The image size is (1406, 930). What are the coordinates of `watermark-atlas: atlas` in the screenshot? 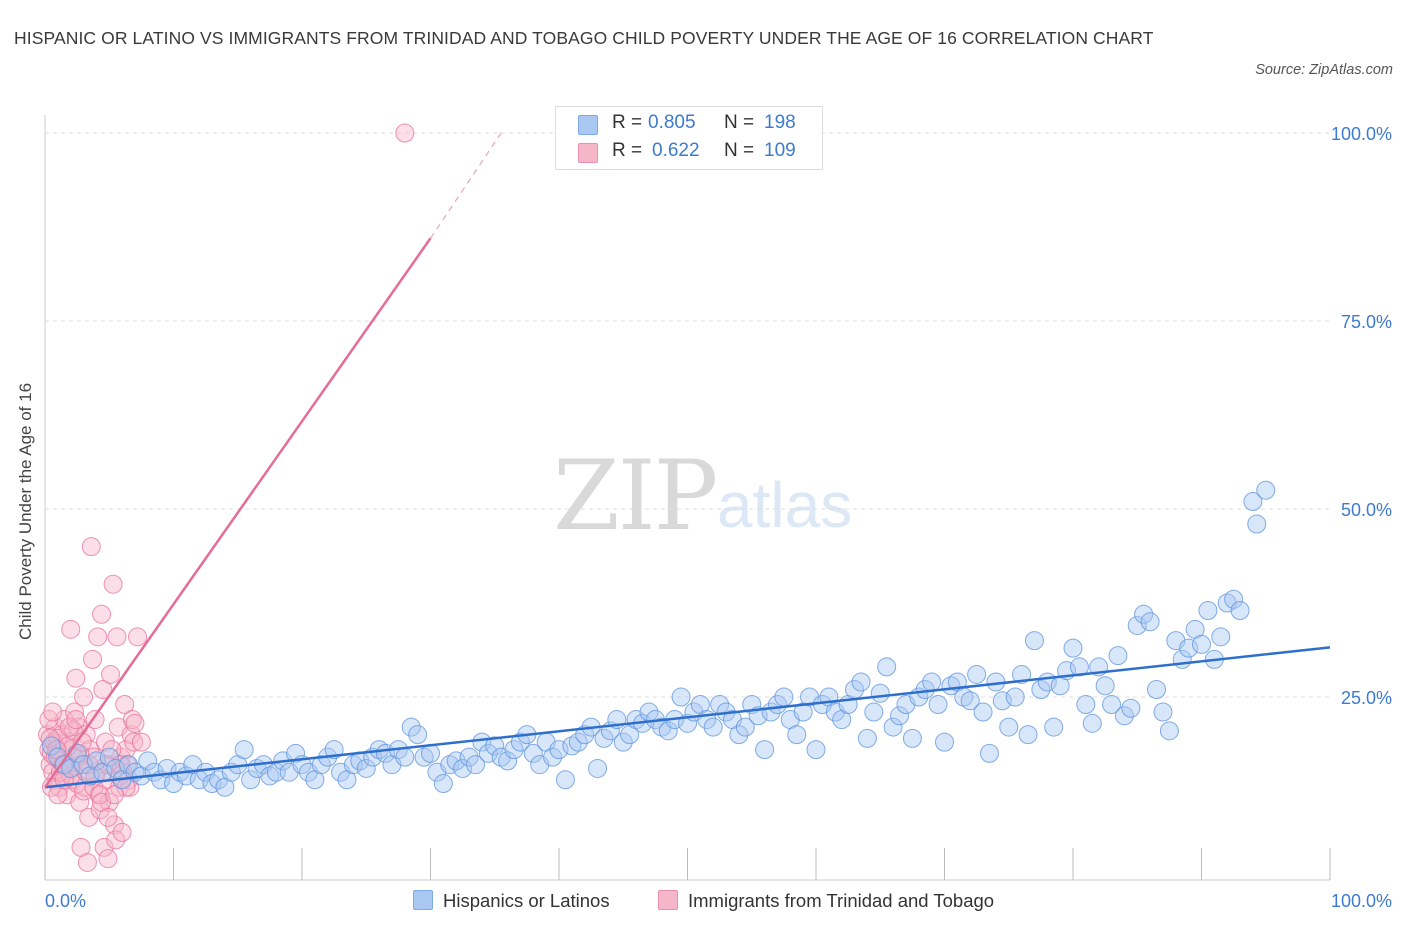 It's located at (785, 505).